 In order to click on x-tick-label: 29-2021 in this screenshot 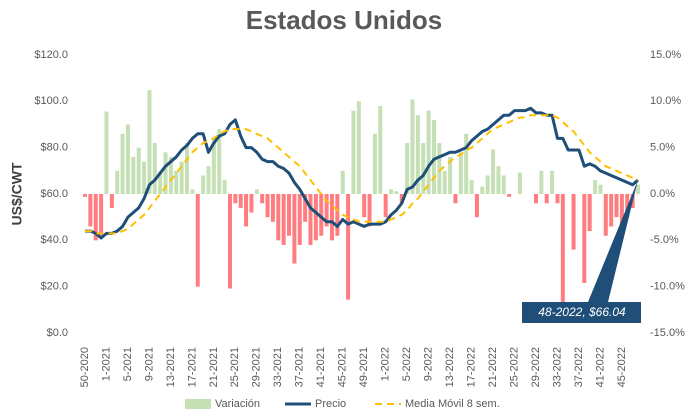, I will do `click(257, 367)`.